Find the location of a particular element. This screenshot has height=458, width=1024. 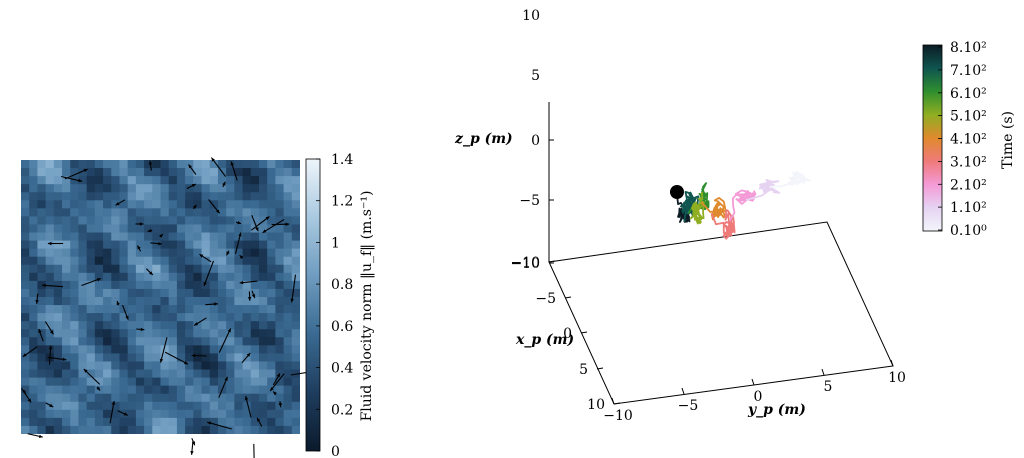

velocity-colorbar-tick-label: 1.2 is located at coordinates (342, 202).